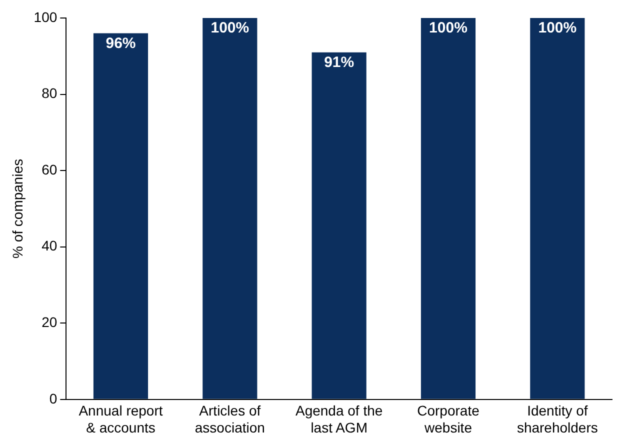 The height and width of the screenshot is (441, 626). What do you see at coordinates (50, 322) in the screenshot?
I see `y-tick-label: 20` at bounding box center [50, 322].